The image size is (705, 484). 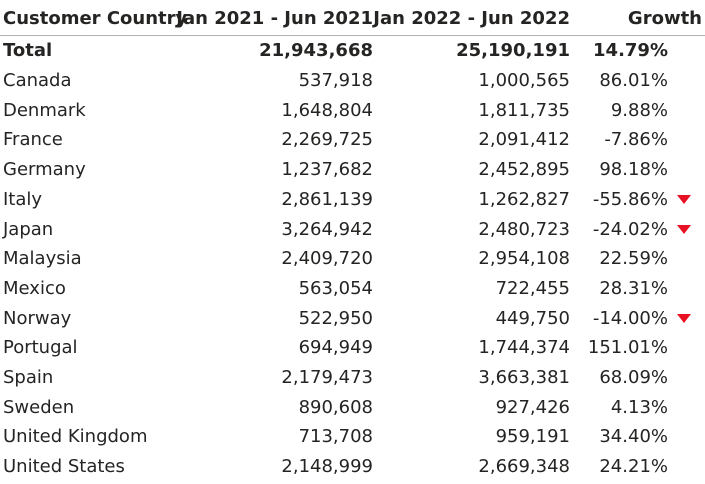 I want to click on country-cell: Portugal, so click(x=40, y=348).